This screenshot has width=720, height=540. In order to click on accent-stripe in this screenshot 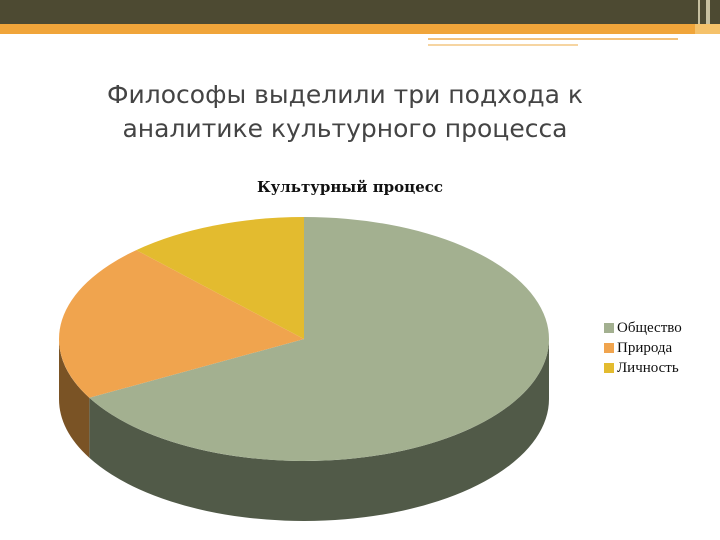, I will do `click(360, 29)`.